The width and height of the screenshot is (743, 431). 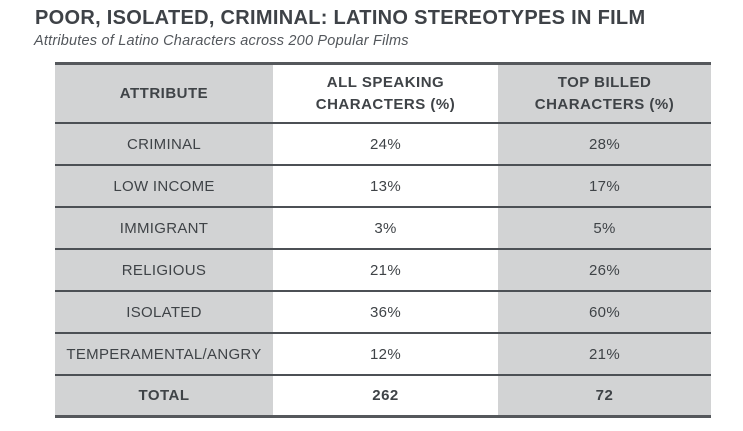 I want to click on top-billed-value: 26%, so click(x=604, y=270).